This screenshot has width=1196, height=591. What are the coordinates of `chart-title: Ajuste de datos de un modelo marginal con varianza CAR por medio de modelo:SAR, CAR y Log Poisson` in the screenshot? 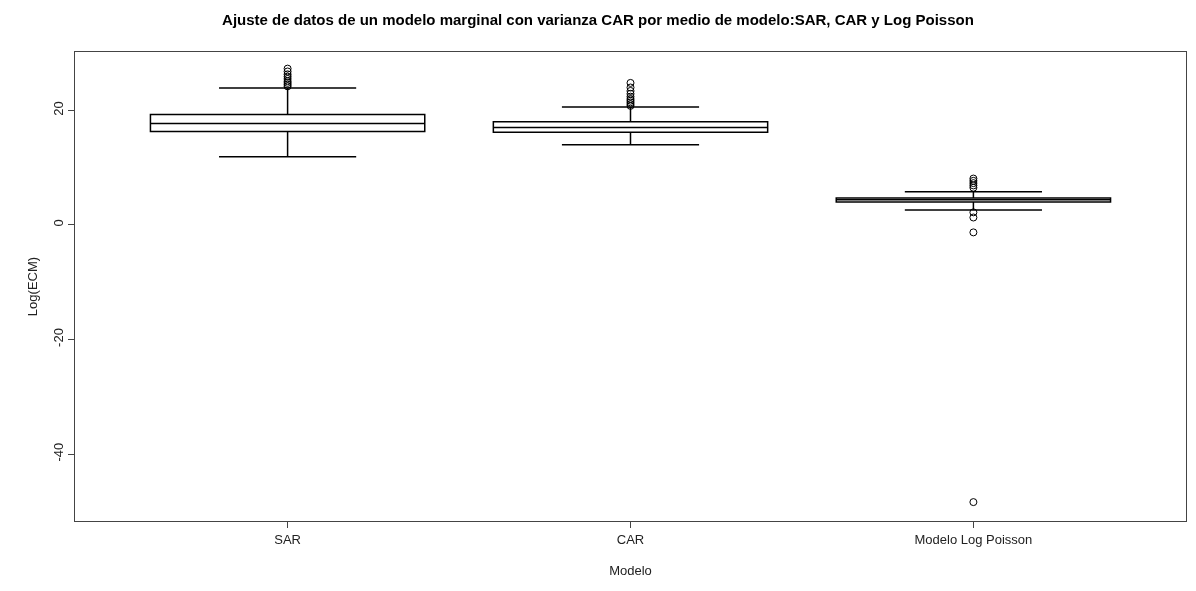 It's located at (598, 20).